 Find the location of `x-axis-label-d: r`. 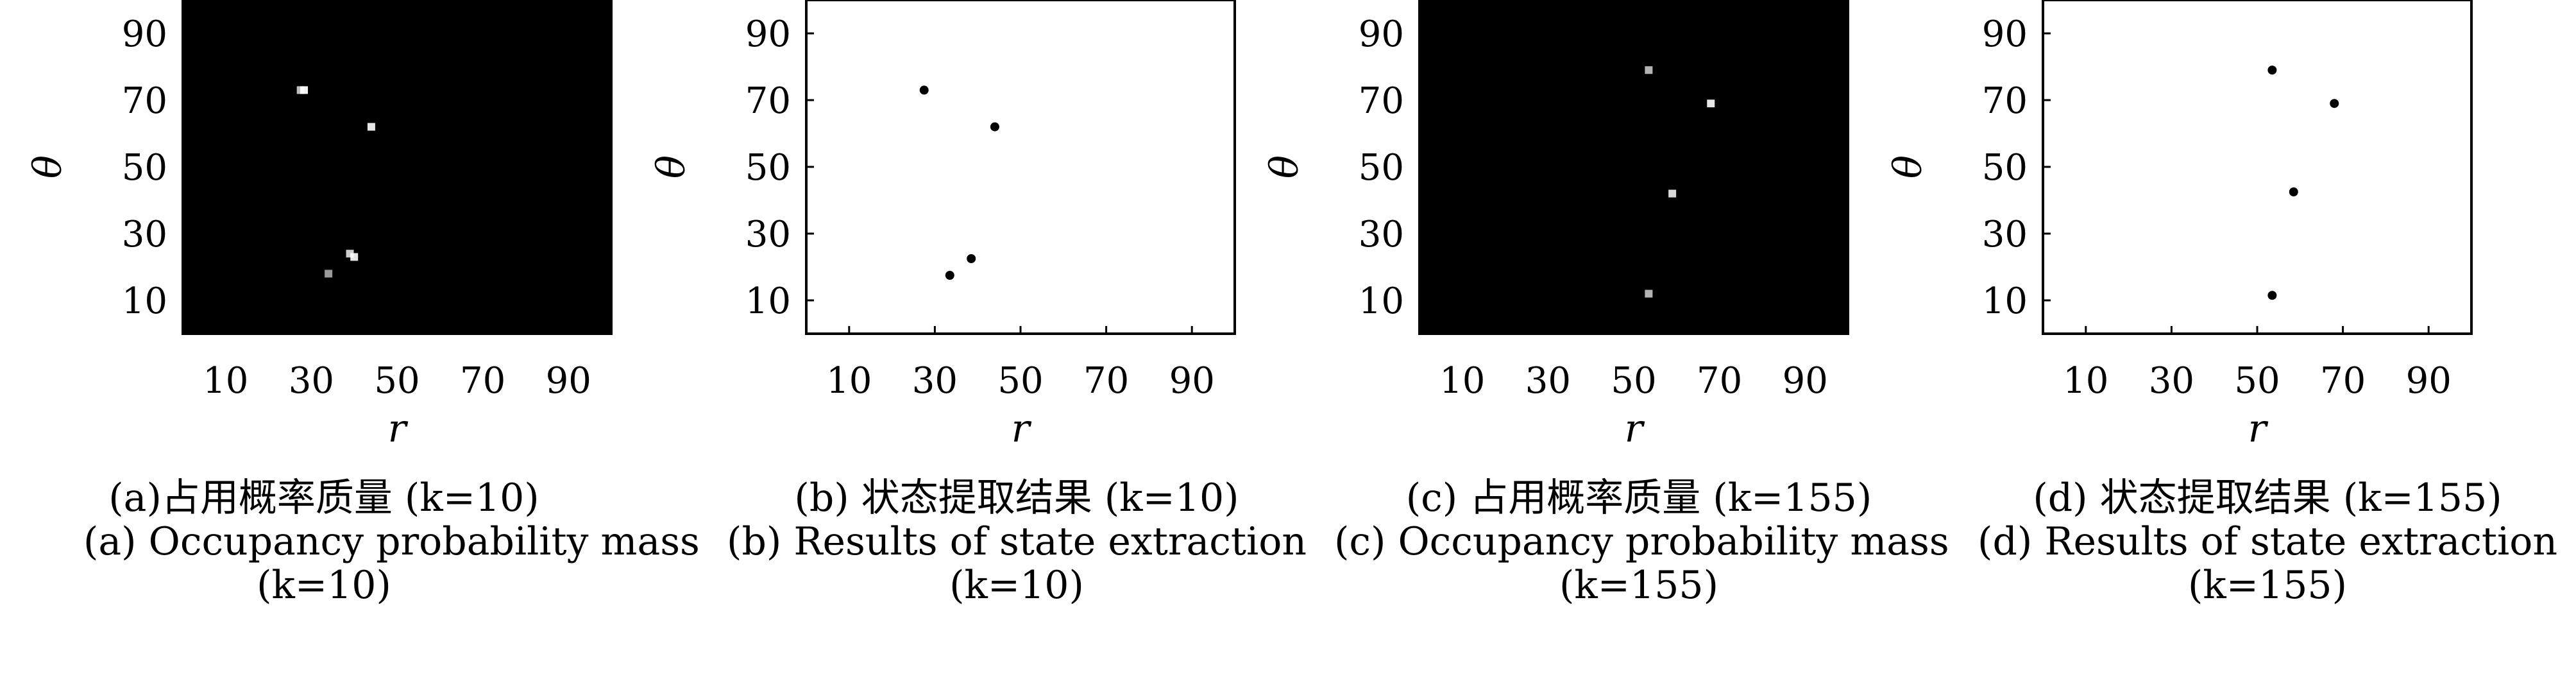

x-axis-label-d: r is located at coordinates (2258, 428).